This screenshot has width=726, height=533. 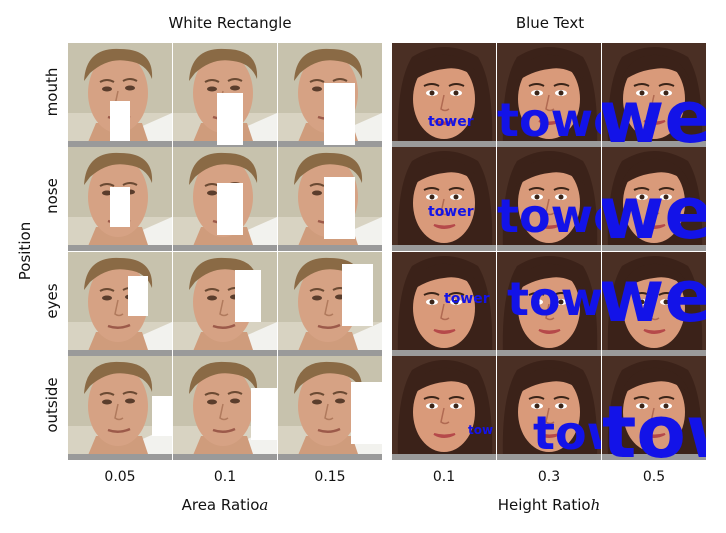 What do you see at coordinates (444, 199) in the screenshot?
I see `text-face-nose-1: tower` at bounding box center [444, 199].